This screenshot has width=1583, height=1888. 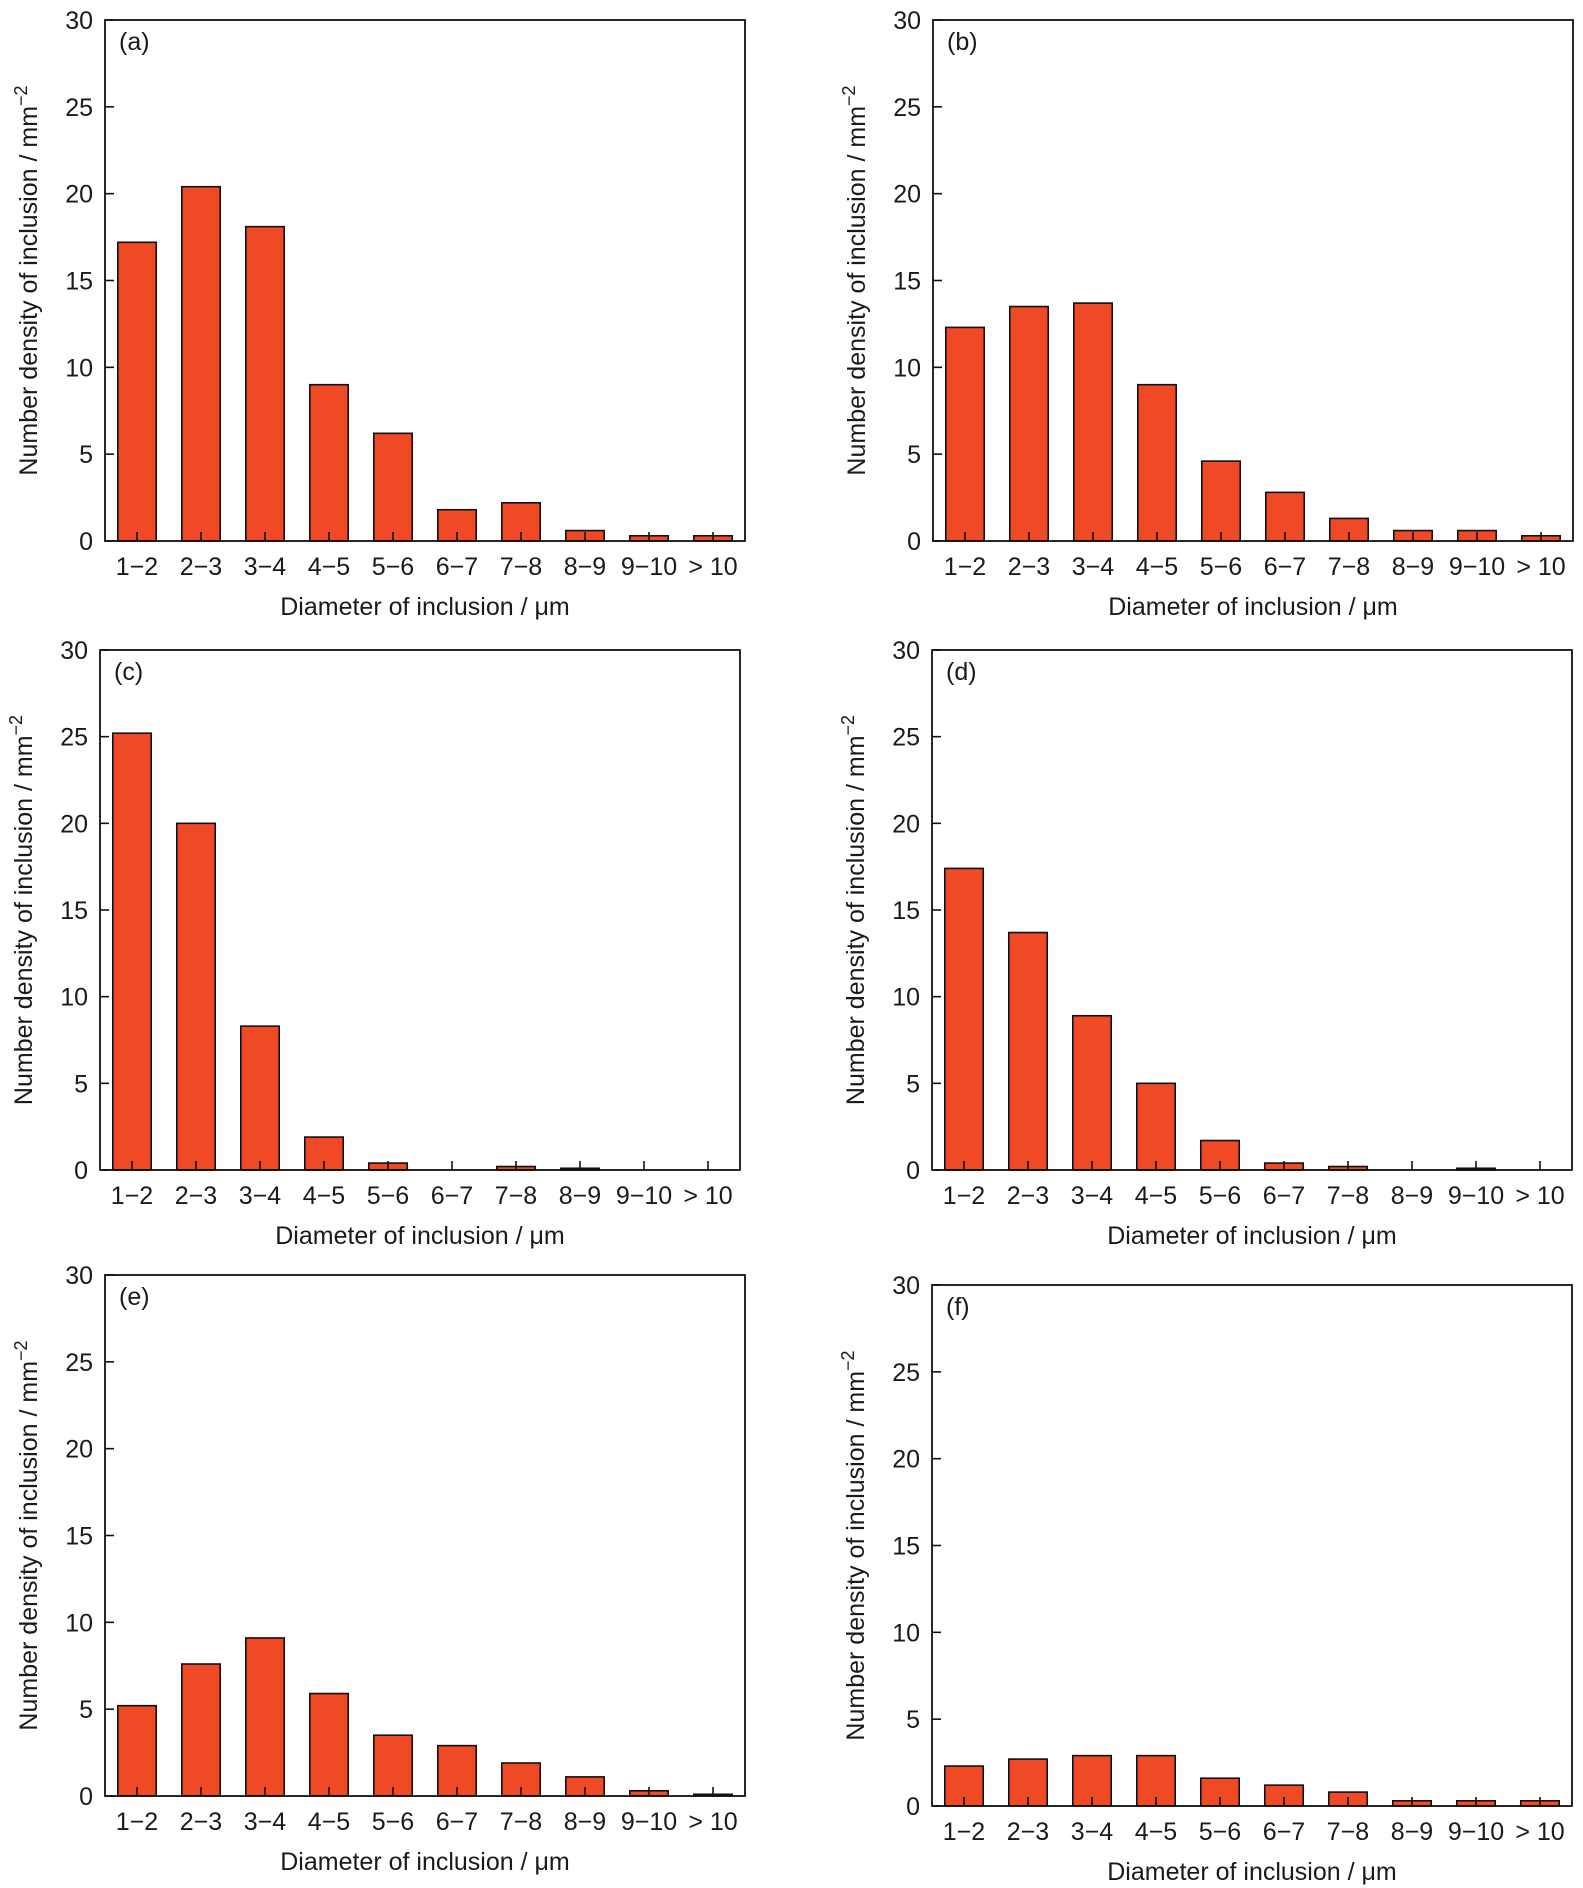 What do you see at coordinates (134, 42) in the screenshot?
I see `panel-label: (a)` at bounding box center [134, 42].